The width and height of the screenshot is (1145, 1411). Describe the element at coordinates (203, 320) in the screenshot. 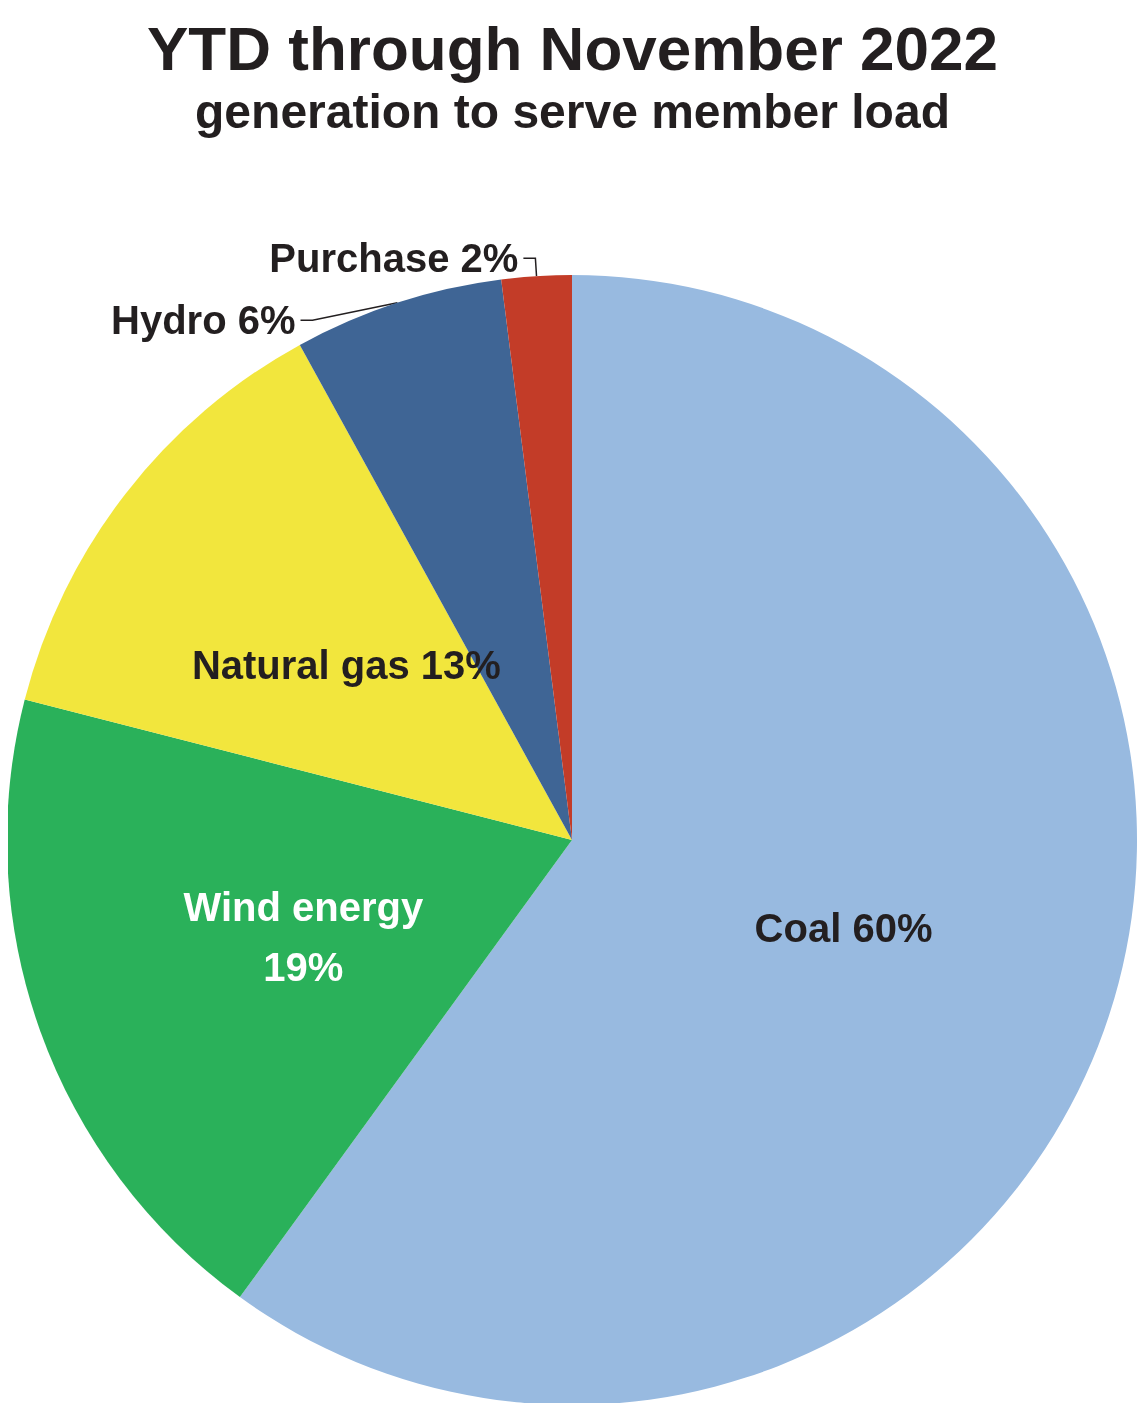

I see `slice-label: Hydro 6%` at that location.